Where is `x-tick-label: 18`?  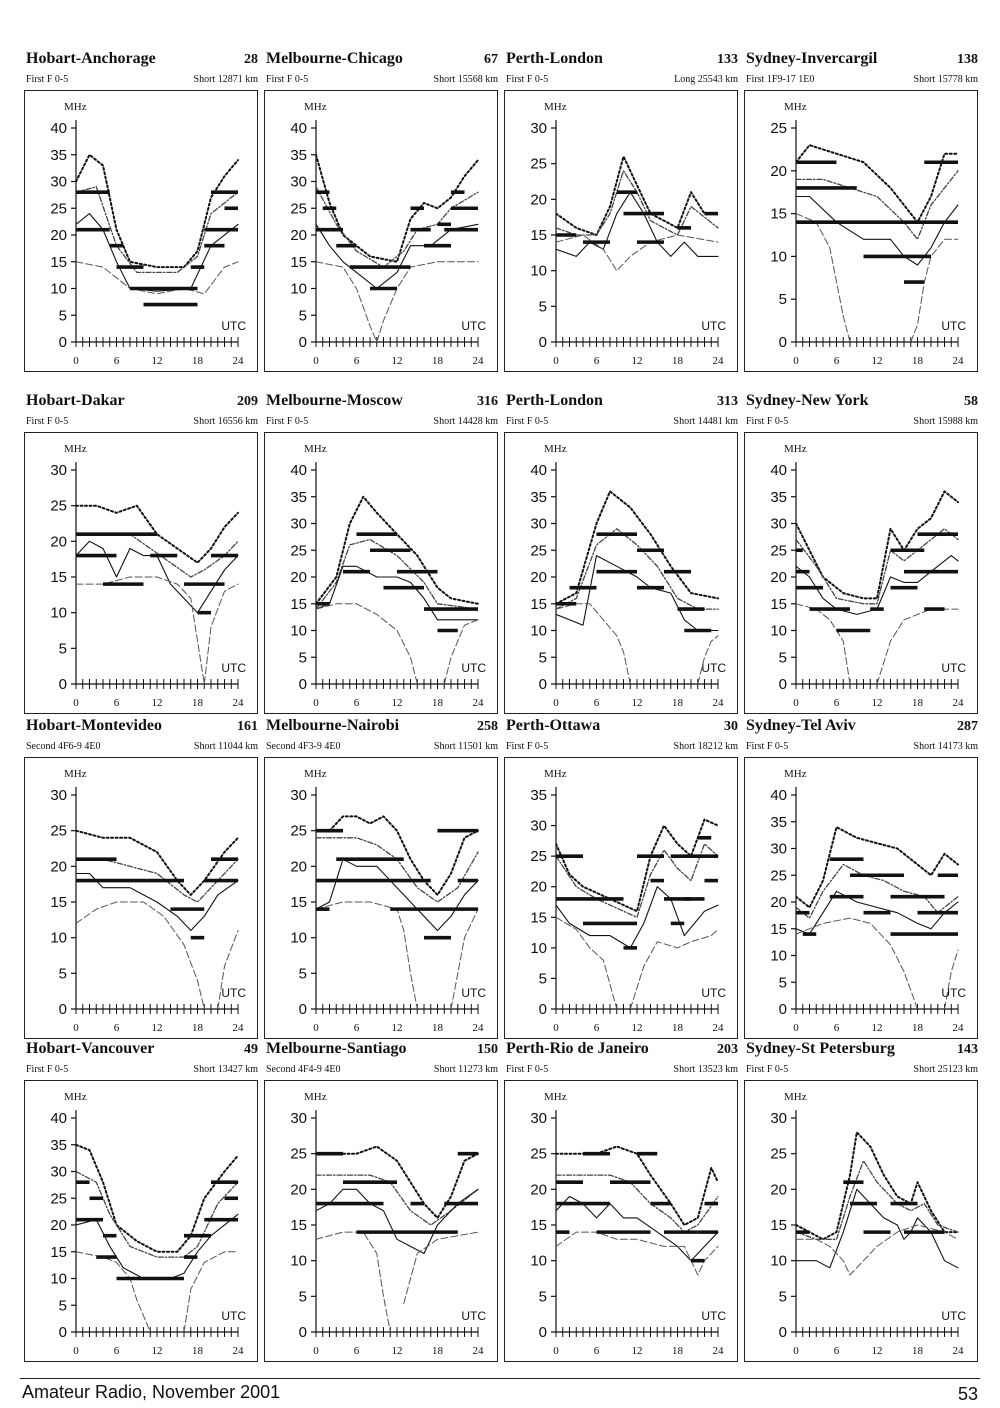
x-tick-label: 18 is located at coordinates (678, 1028).